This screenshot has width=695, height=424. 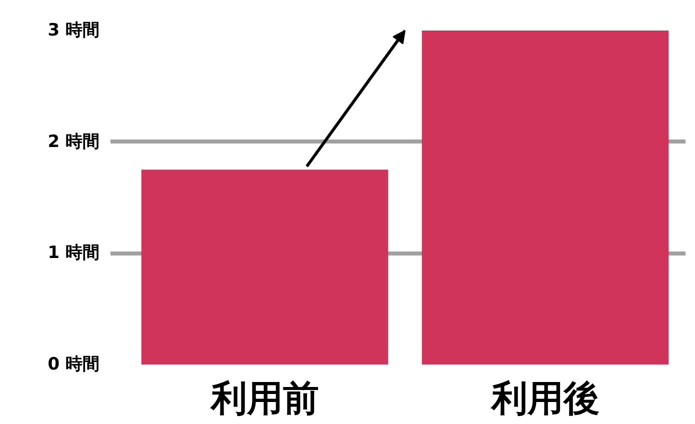 What do you see at coordinates (74, 253) in the screenshot?
I see `y-tick-label: 1 時間` at bounding box center [74, 253].